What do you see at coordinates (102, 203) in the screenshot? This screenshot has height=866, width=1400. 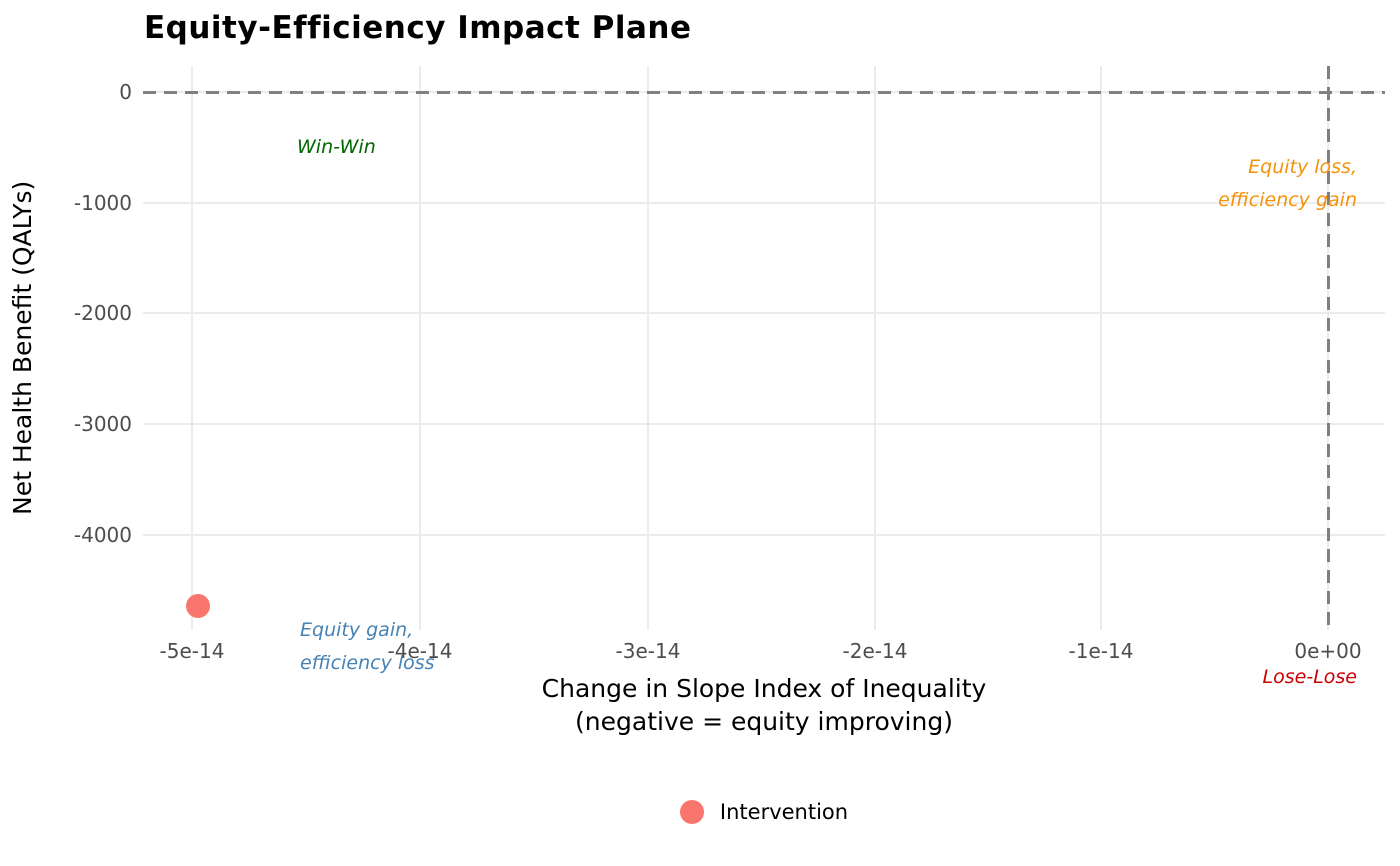 I see `y-tick-label: -1000` at bounding box center [102, 203].